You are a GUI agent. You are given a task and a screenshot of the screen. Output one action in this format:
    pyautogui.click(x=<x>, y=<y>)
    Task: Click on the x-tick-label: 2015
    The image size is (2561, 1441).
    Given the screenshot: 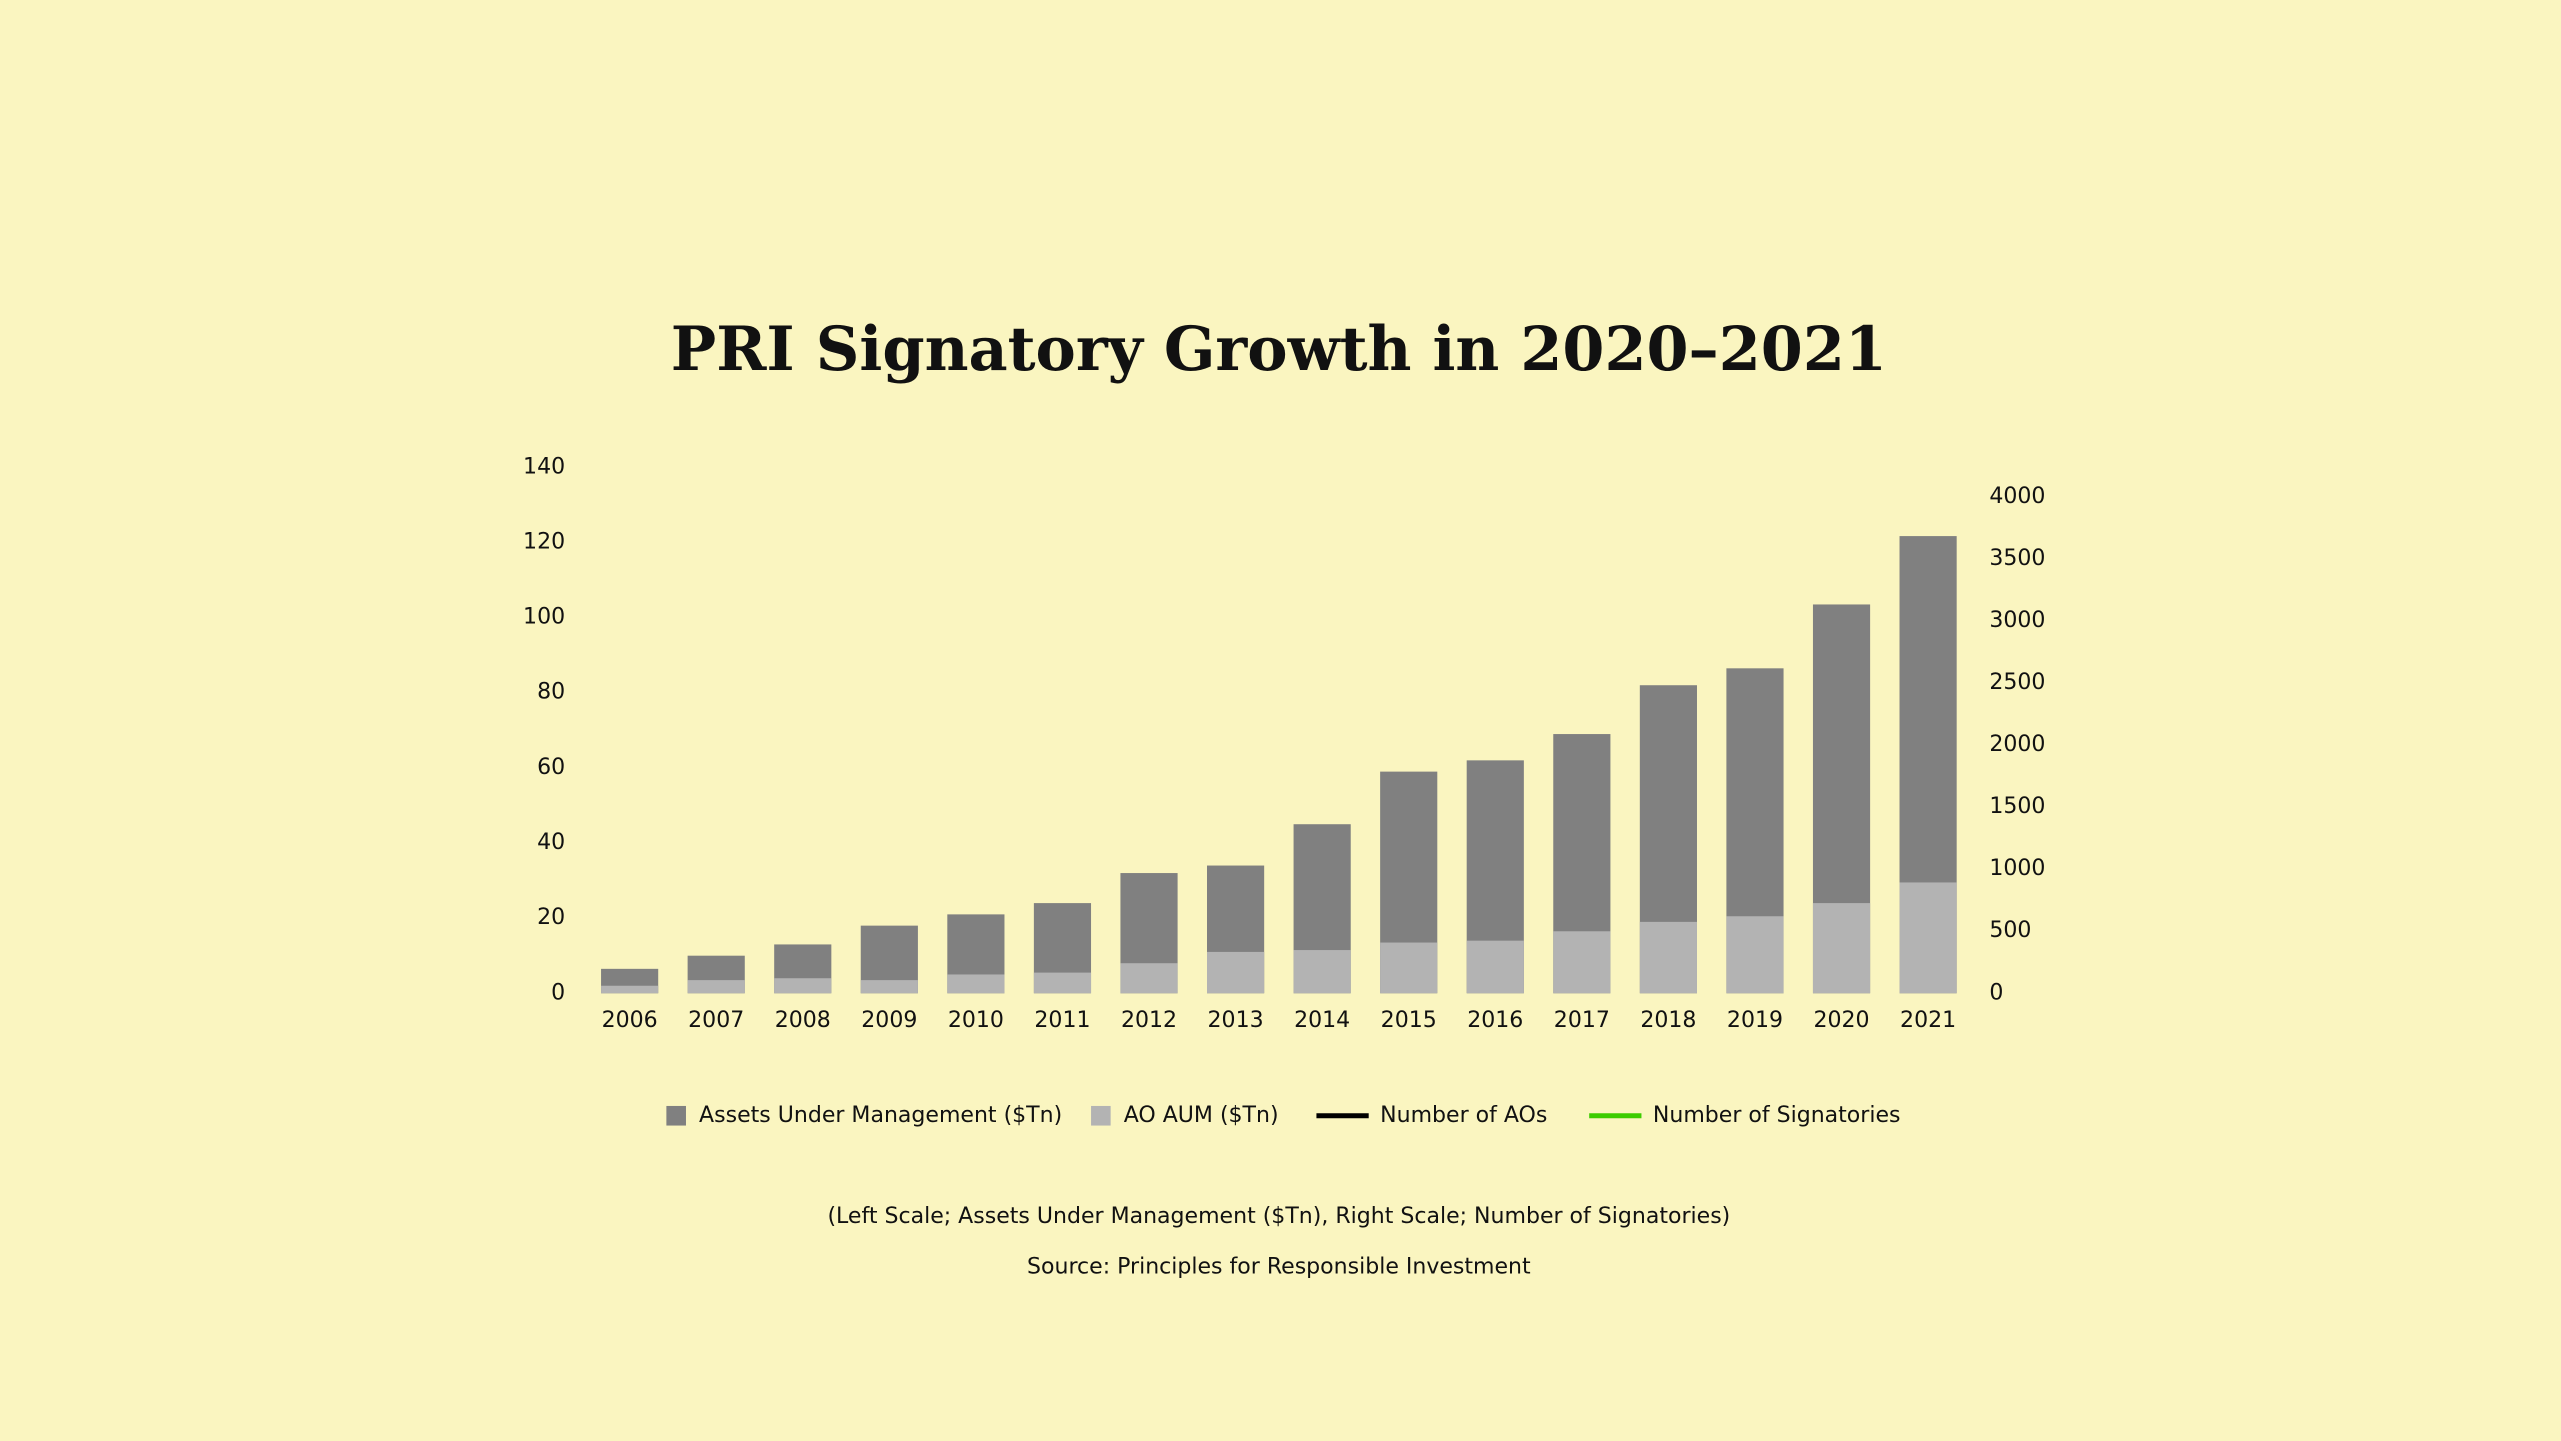 What is the action you would take?
    pyautogui.click(x=1409, y=1020)
    